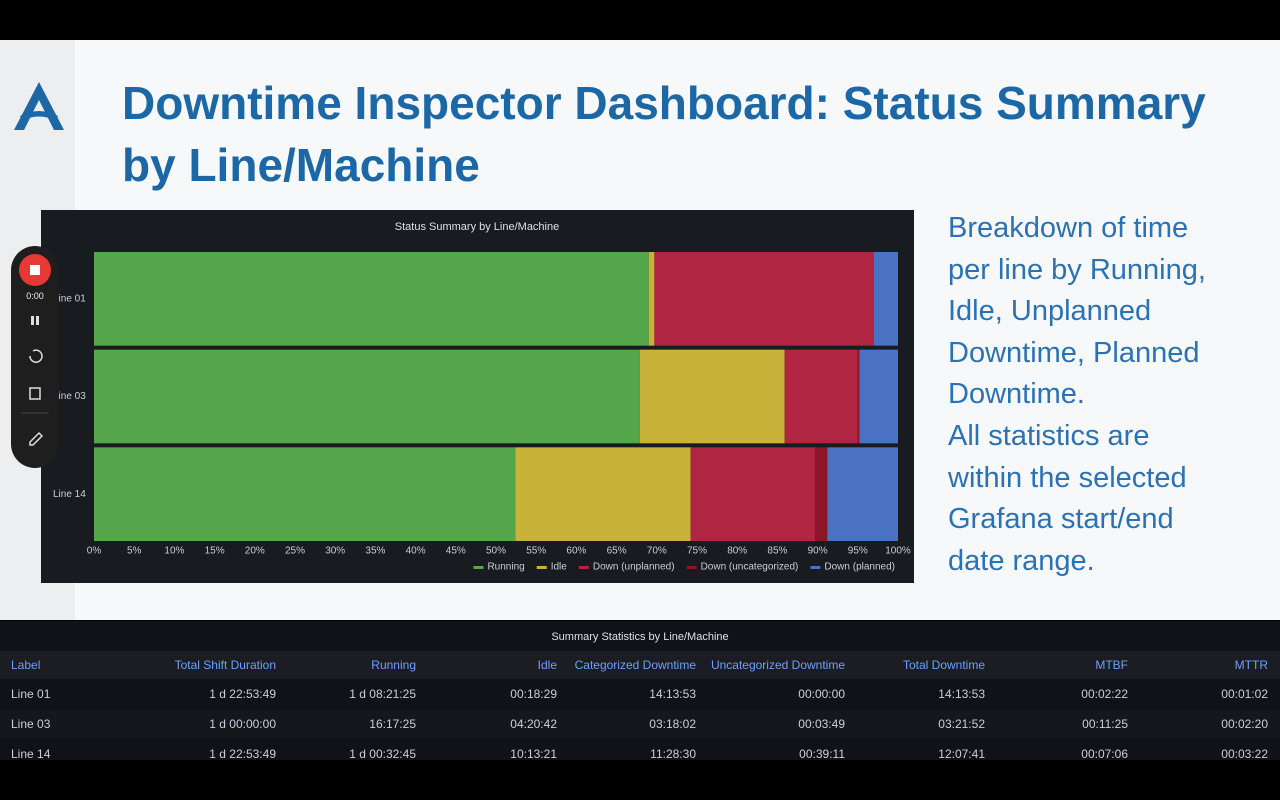 The height and width of the screenshot is (800, 1280). Describe the element at coordinates (576, 551) in the screenshot. I see `x-tick-label: 60%` at that location.